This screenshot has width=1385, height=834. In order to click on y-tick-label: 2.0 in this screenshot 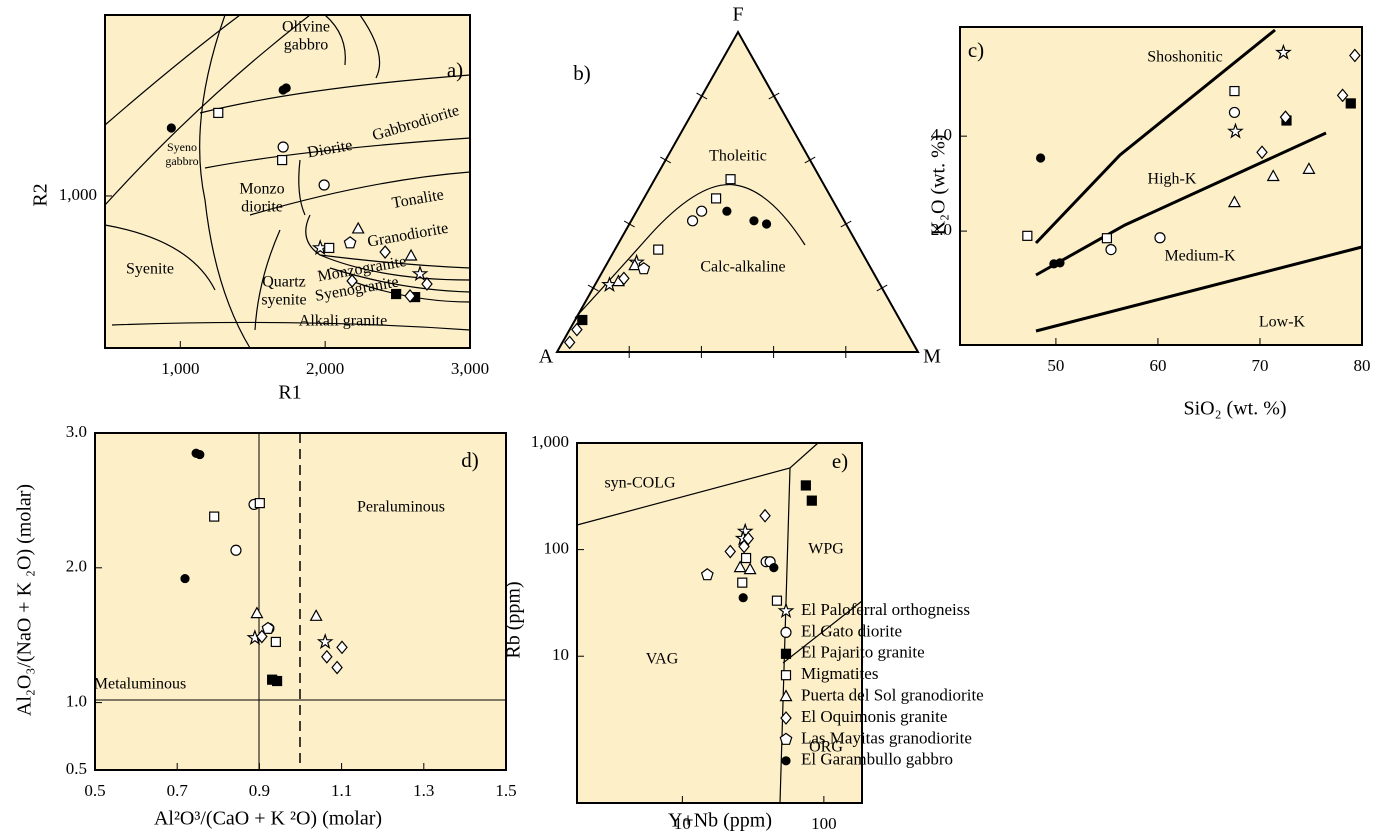, I will do `click(76, 566)`.